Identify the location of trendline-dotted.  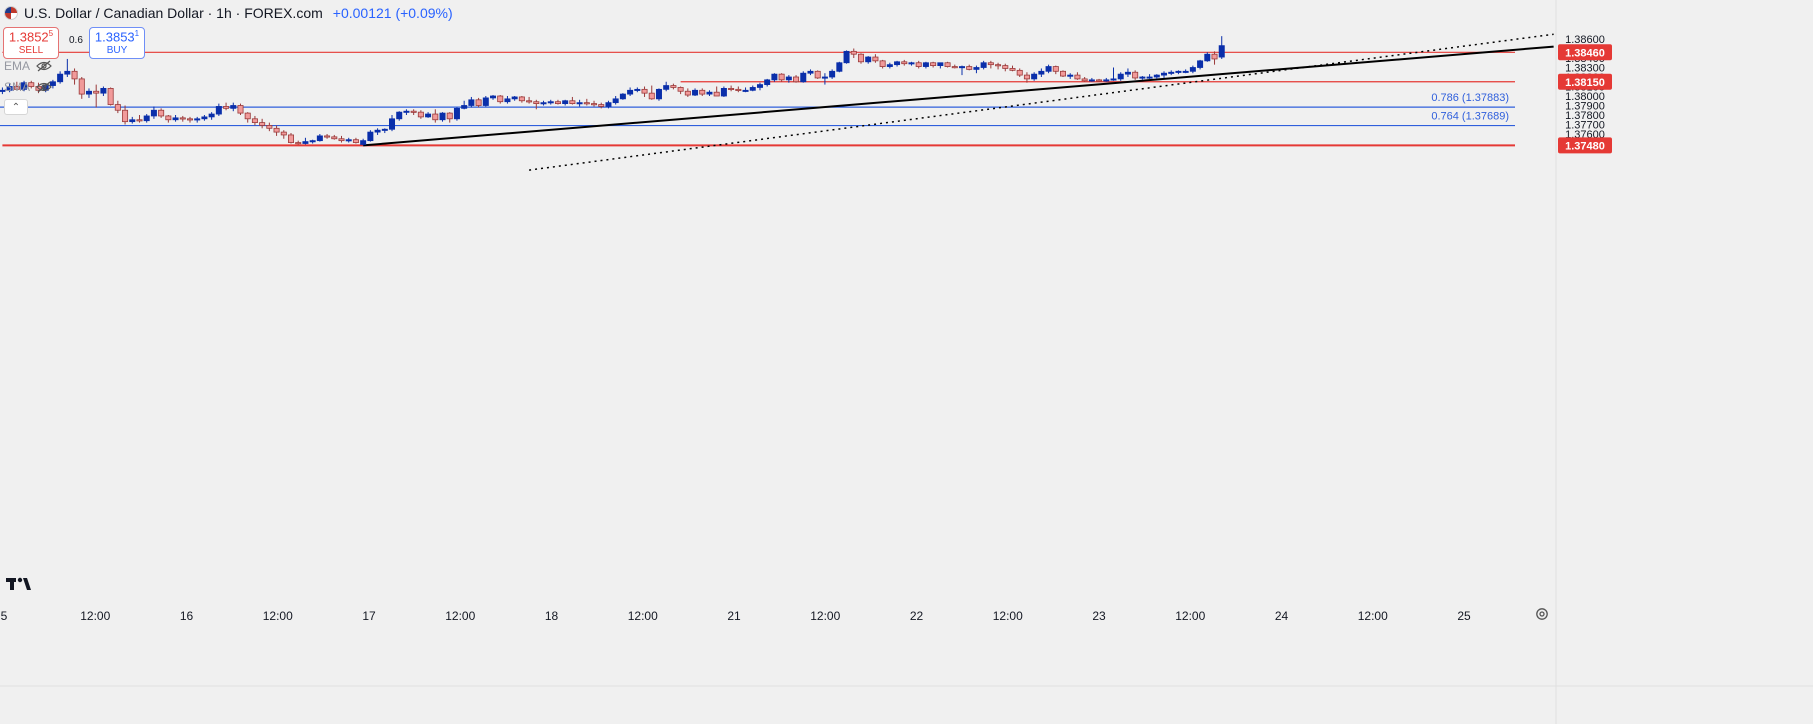
(1041, 102).